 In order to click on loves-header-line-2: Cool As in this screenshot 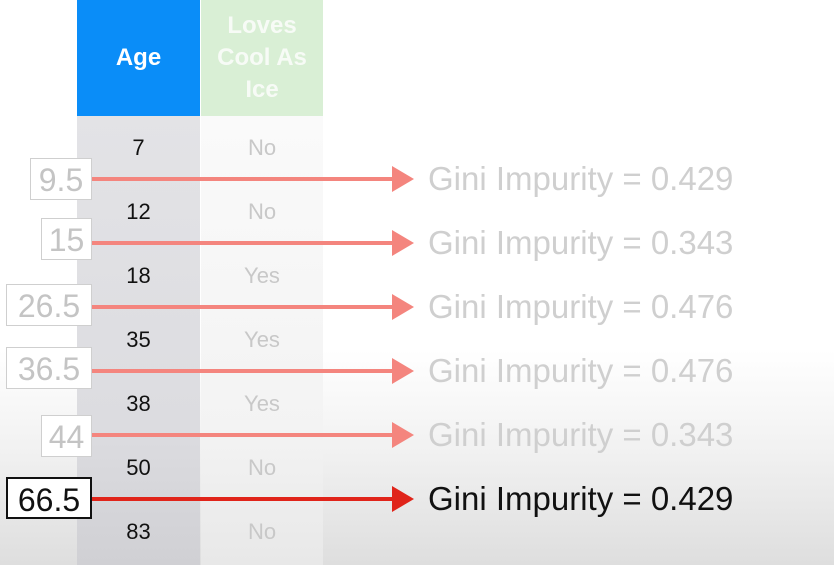, I will do `click(262, 57)`.